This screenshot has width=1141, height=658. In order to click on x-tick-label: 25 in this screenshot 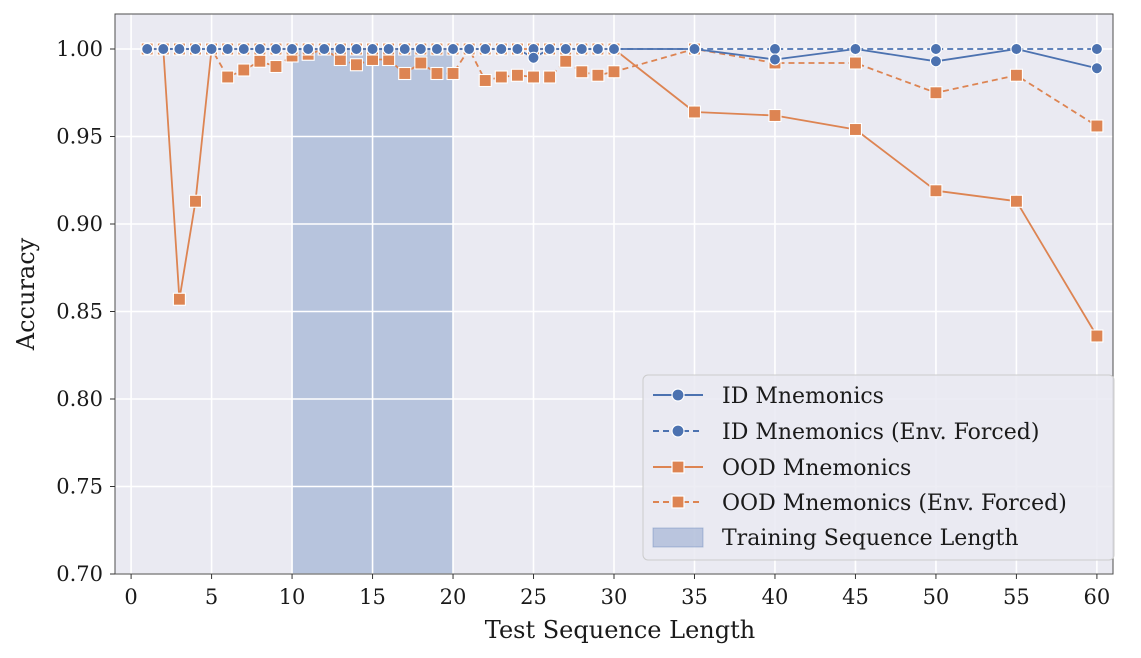, I will do `click(533, 597)`.